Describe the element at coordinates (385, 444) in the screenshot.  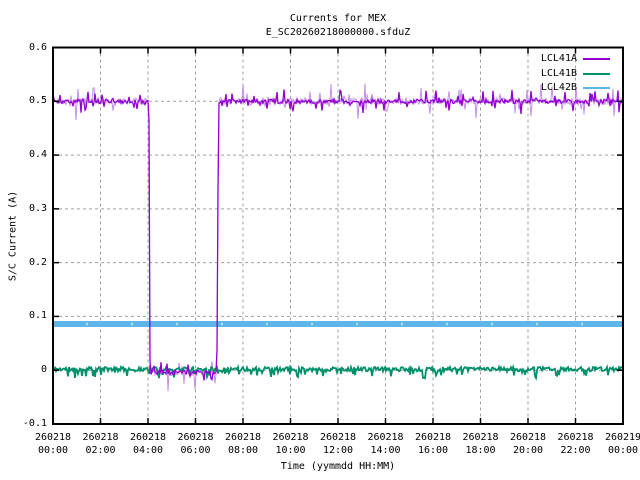
I see `x-tick-label: 260218 14:00` at that location.